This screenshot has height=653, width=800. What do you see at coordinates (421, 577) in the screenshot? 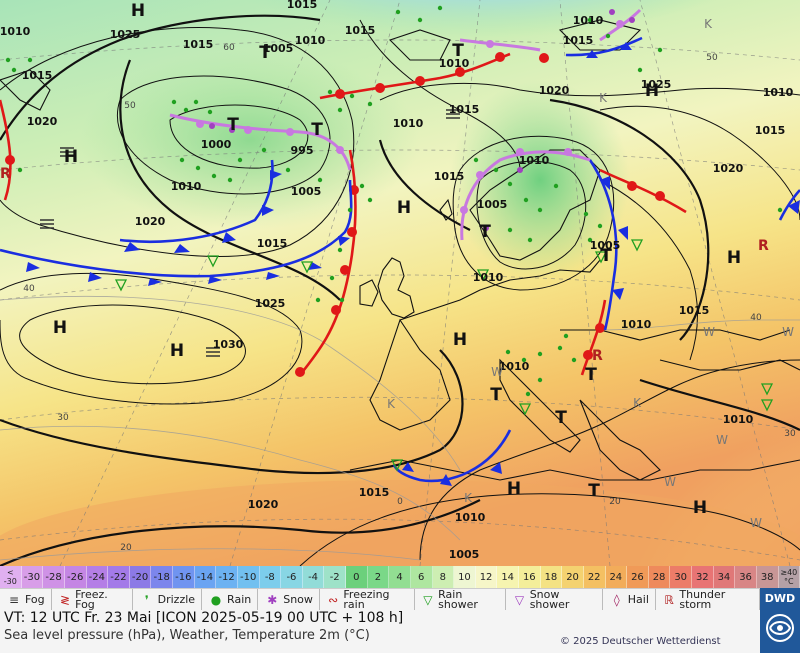
I see `temperature-scale-cell: 6` at bounding box center [421, 577].